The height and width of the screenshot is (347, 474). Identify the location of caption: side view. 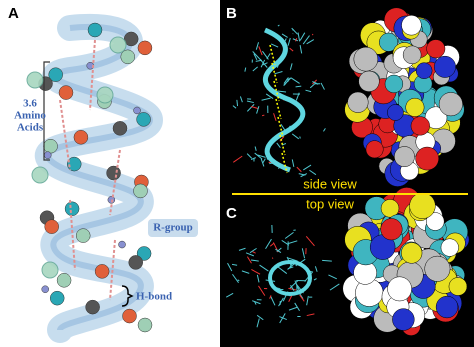
(330, 183).